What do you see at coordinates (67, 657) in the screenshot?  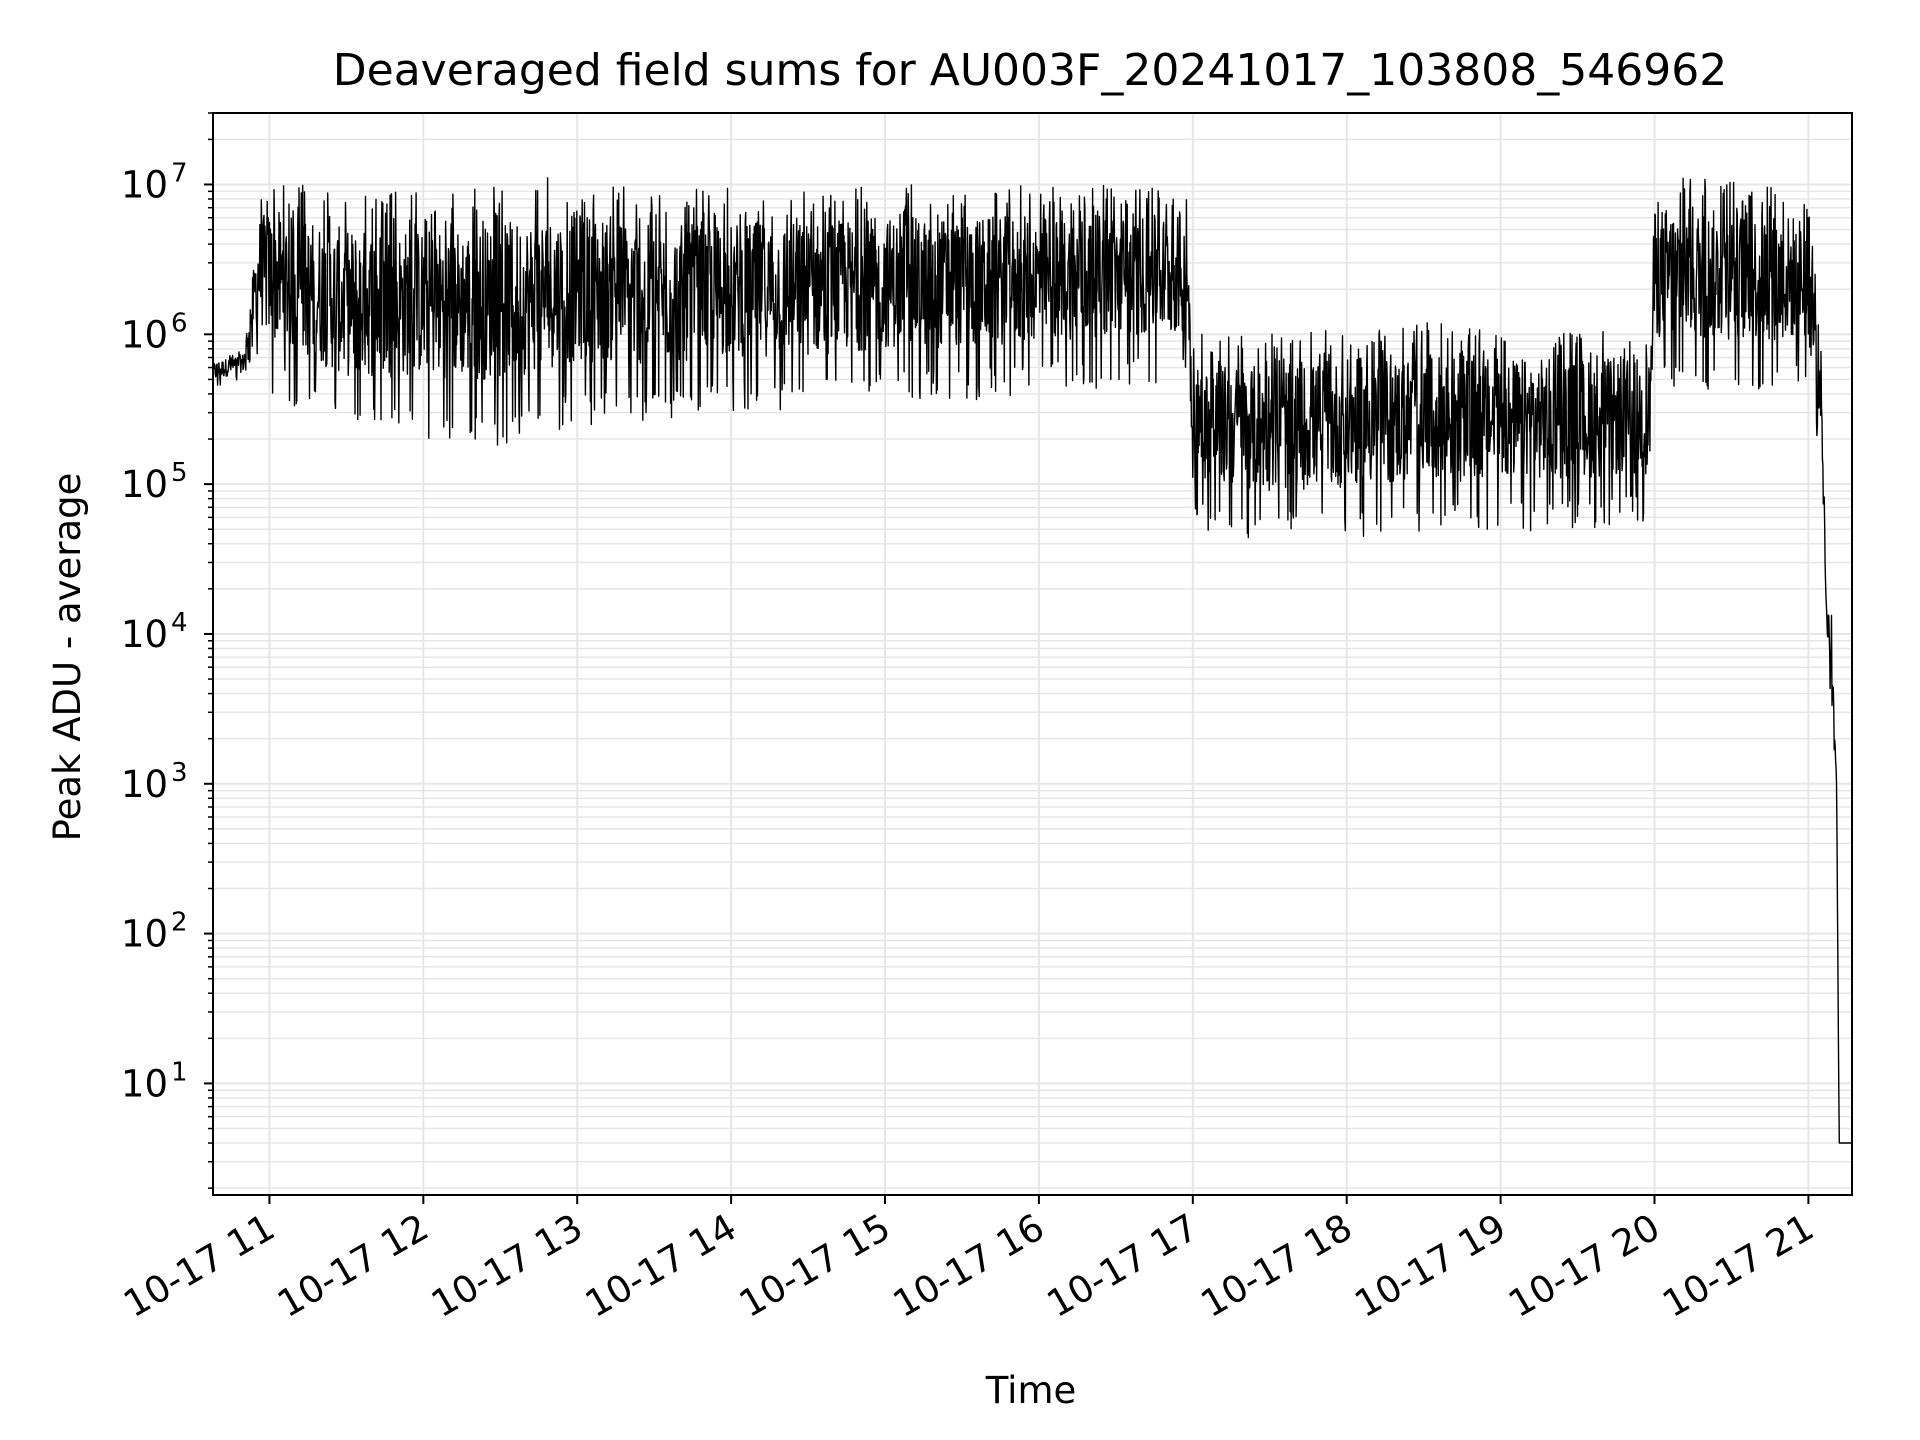 I see `y-axis-label: Peak ADU - average` at bounding box center [67, 657].